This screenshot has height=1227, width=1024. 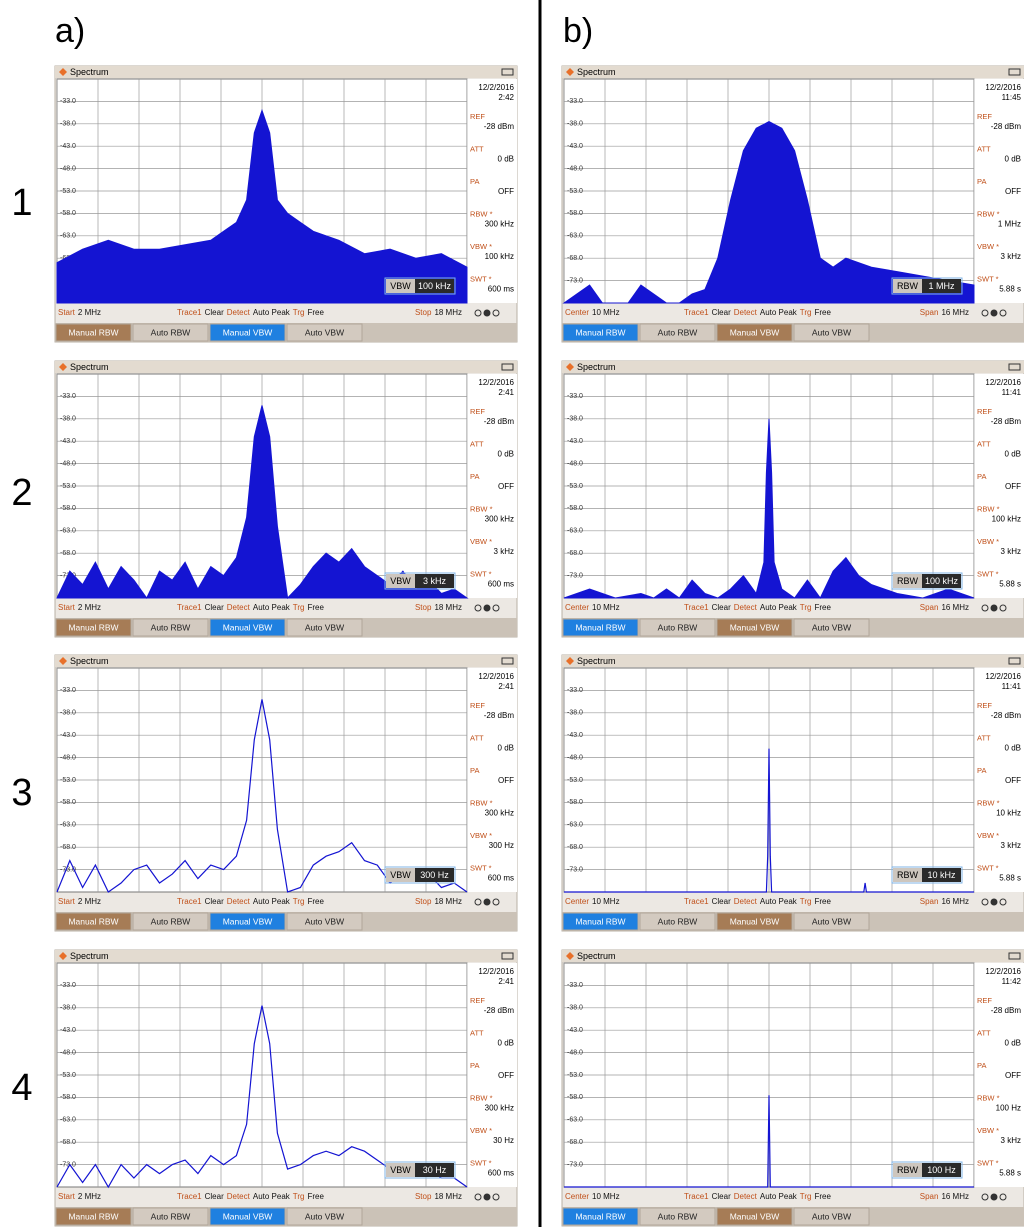 What do you see at coordinates (1012, 97) in the screenshot?
I see `time: 11:45` at bounding box center [1012, 97].